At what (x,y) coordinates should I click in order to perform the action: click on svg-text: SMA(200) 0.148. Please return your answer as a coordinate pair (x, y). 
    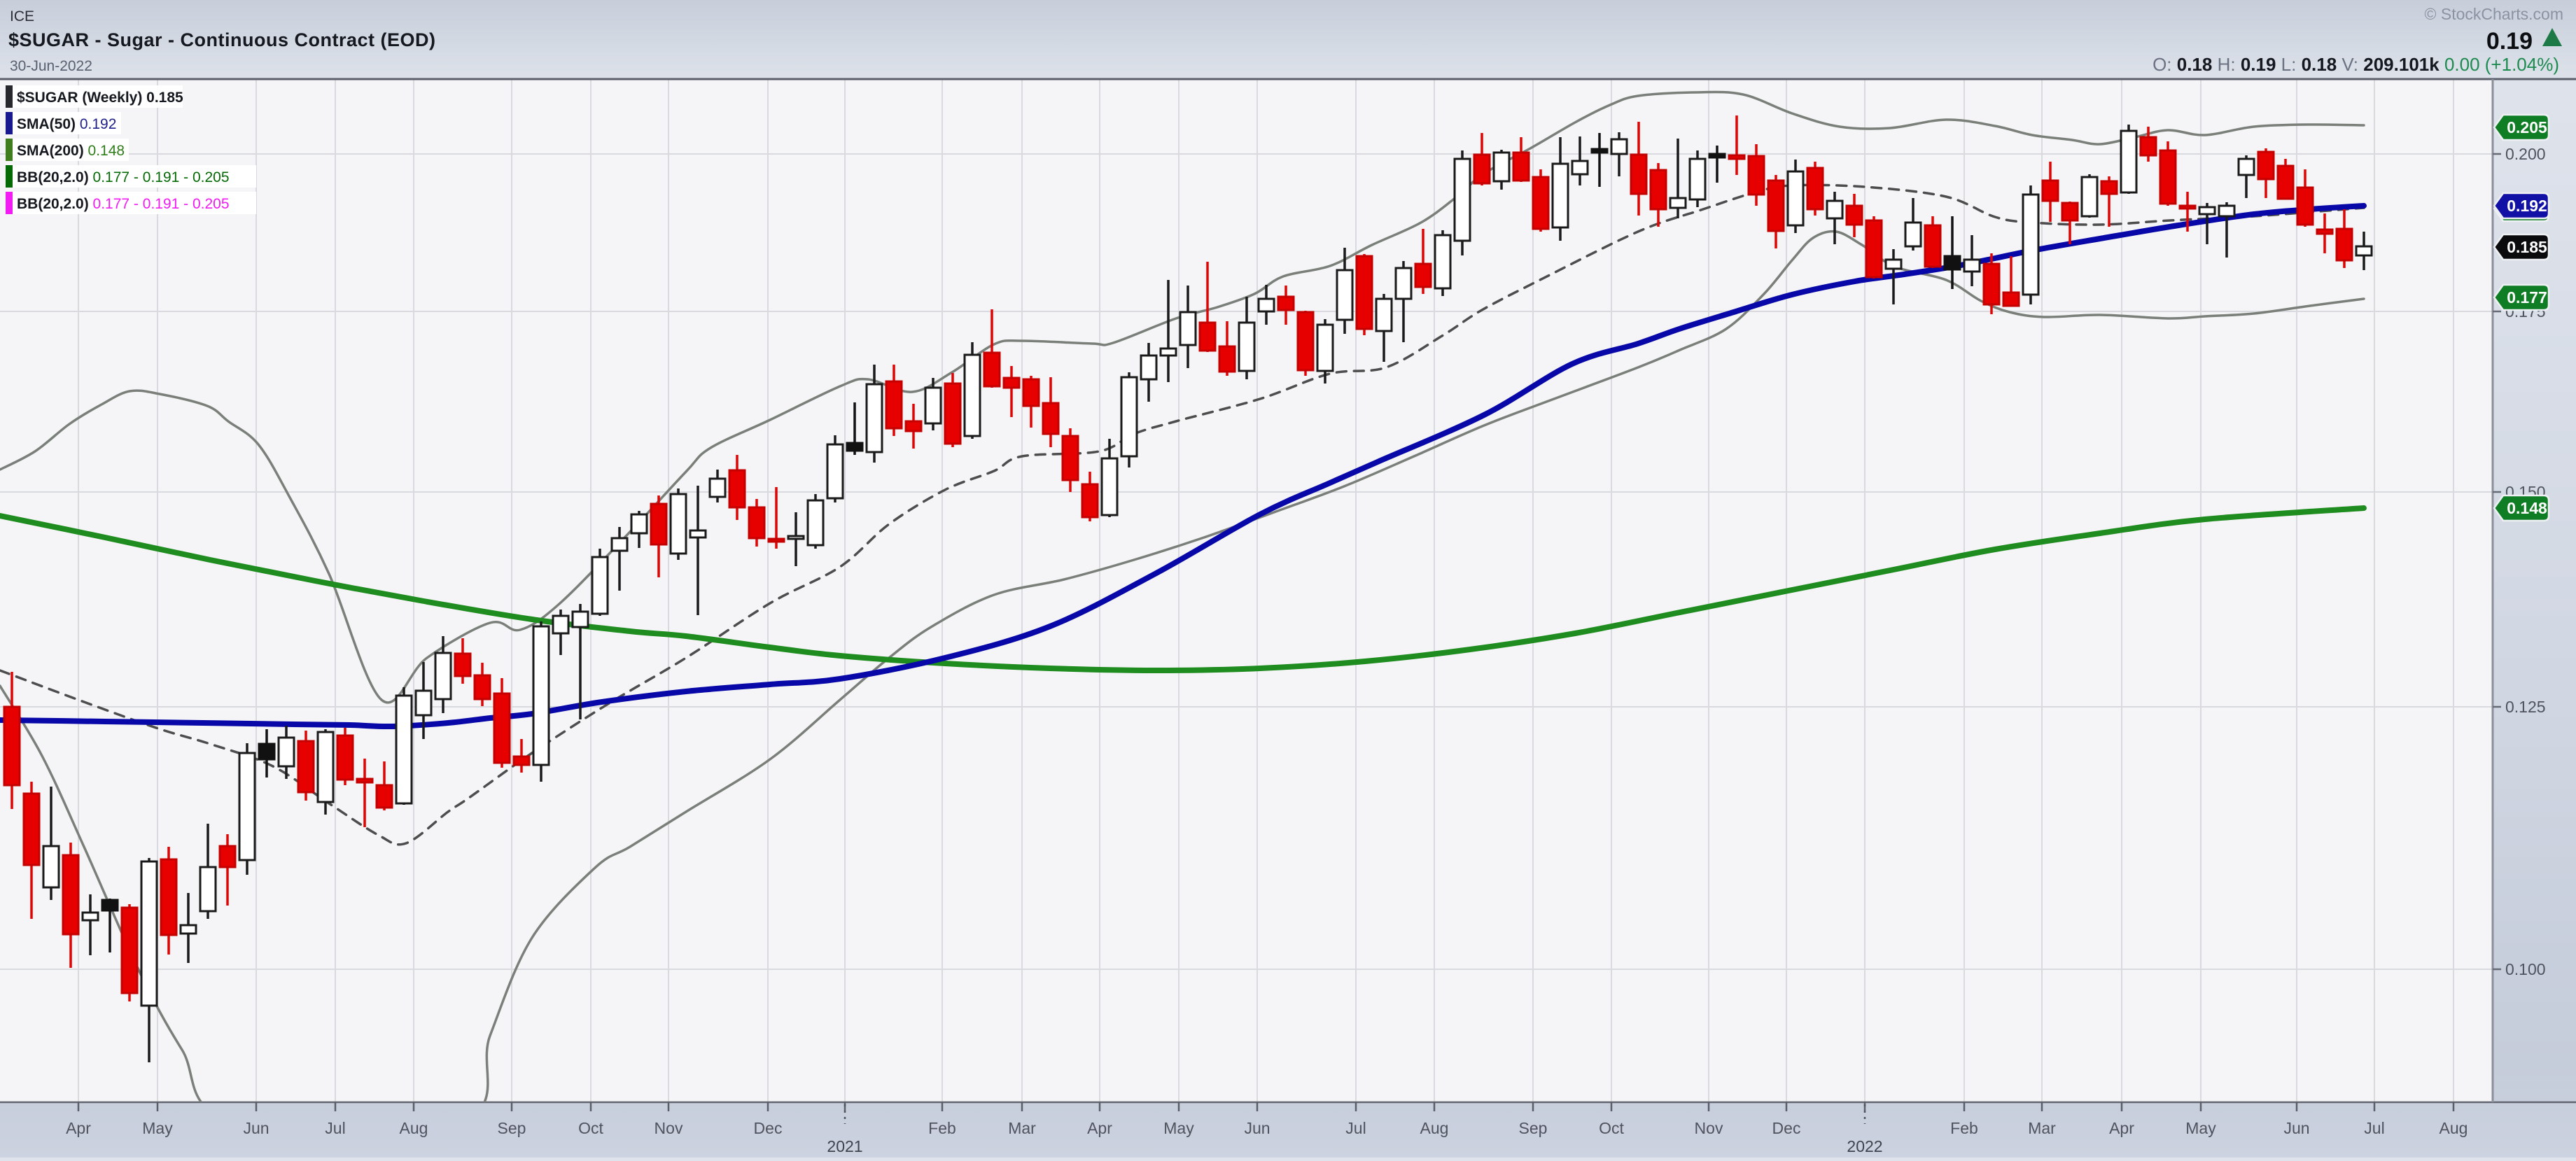
    Looking at the image, I should click on (71, 151).